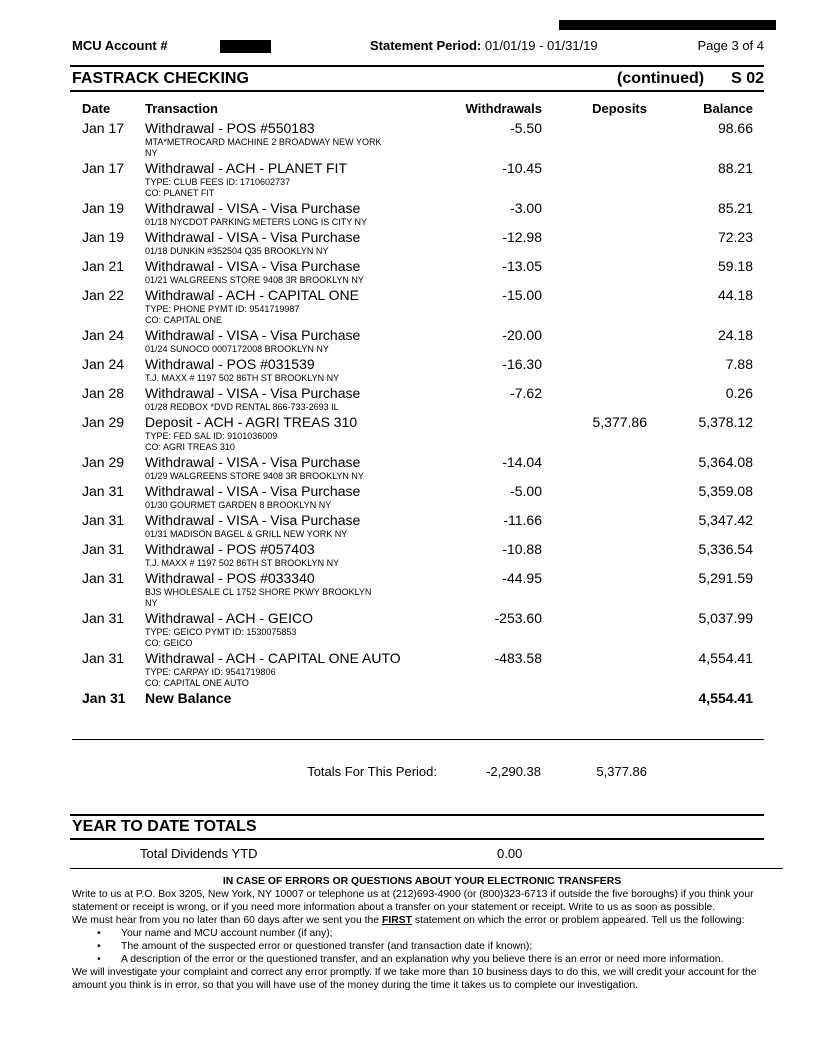 The image size is (816, 1056). What do you see at coordinates (522, 168) in the screenshot?
I see `withdrawal-amount: -10.45` at bounding box center [522, 168].